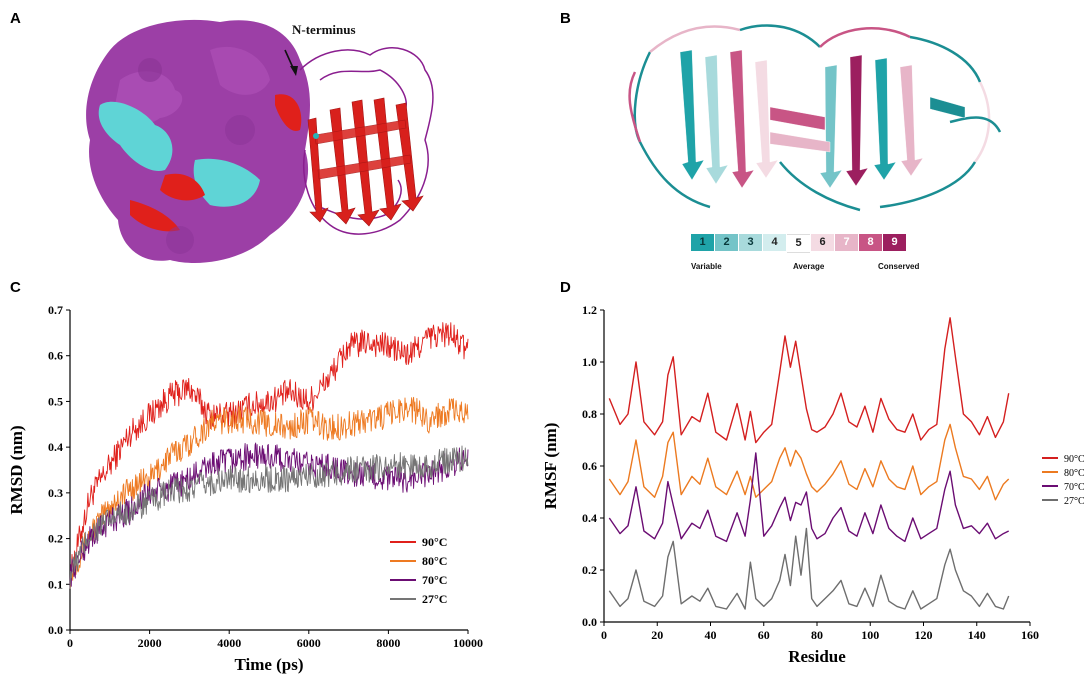 The height and width of the screenshot is (680, 1084). I want to click on n-terminus-arrowhead, so click(294, 71).